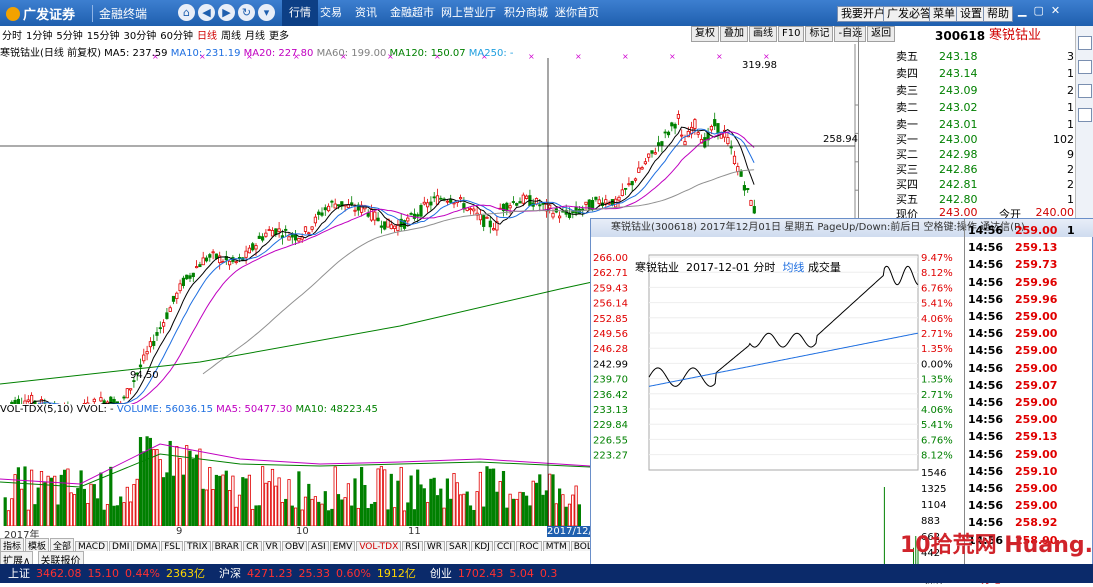  Describe the element at coordinates (1055, 10) in the screenshot. I see `close-icon: ✕` at that location.